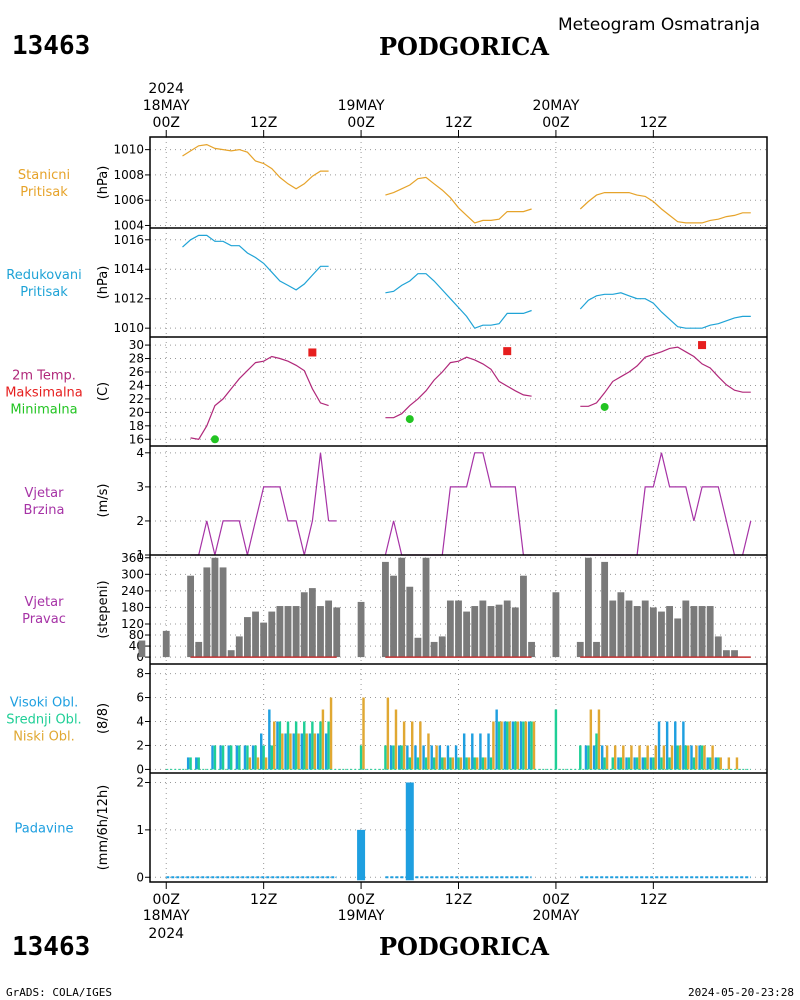 The height and width of the screenshot is (1000, 800). What do you see at coordinates (128, 175) in the screenshot?
I see `y-tick-label: 1008` at bounding box center [128, 175].